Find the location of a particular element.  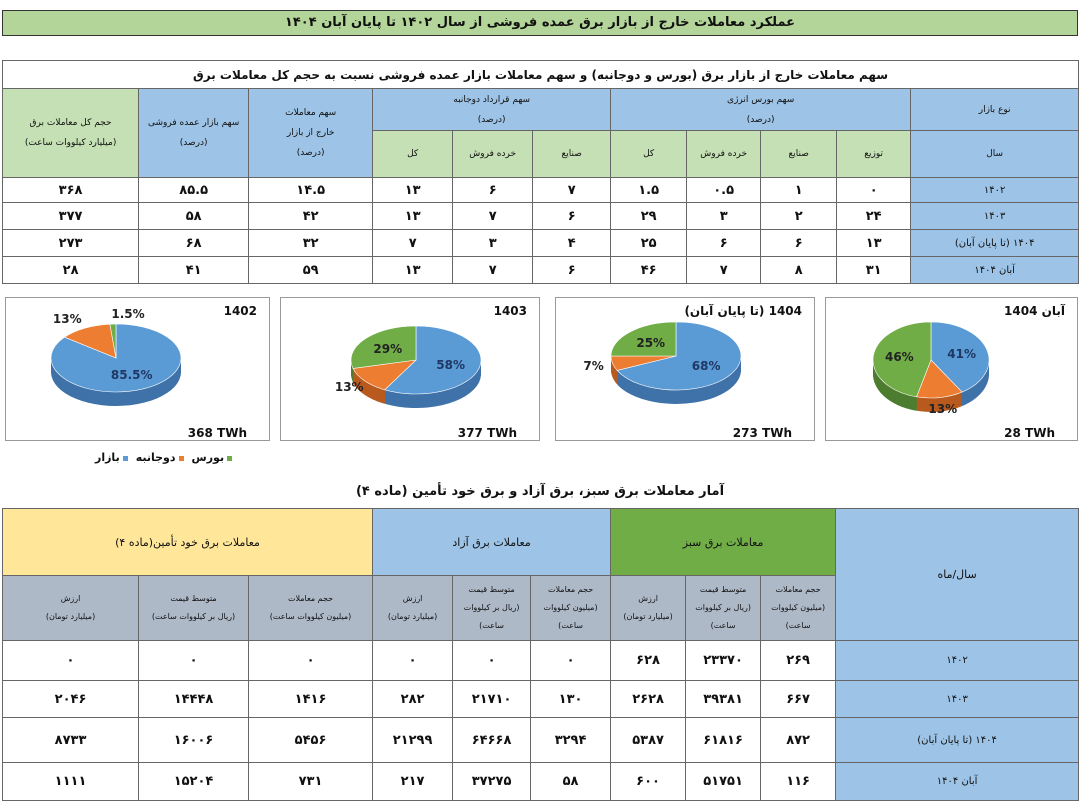

table-cell: ۵۴۵۶ is located at coordinates (311, 740).